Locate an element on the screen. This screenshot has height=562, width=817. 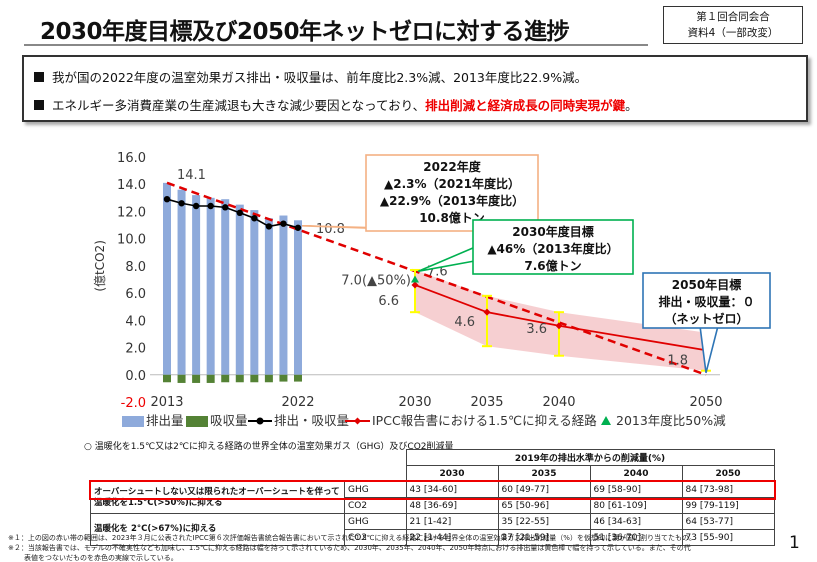
table-year-header: 2040 is located at coordinates (636, 473).